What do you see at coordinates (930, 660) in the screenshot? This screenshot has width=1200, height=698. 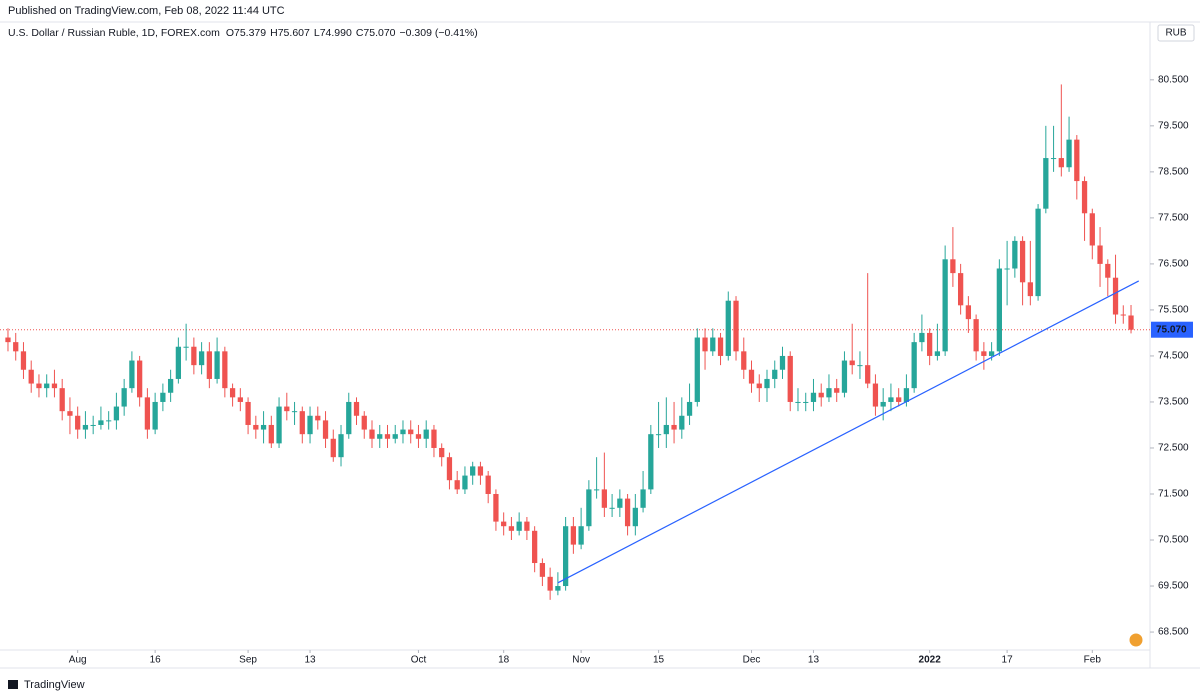 I see `x-tick-label: 2022` at bounding box center [930, 660].